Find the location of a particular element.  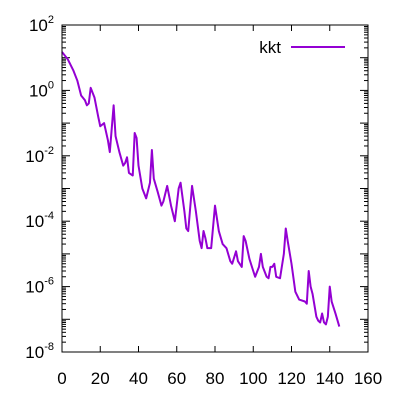

x-tick-label: 60 is located at coordinates (176, 378).